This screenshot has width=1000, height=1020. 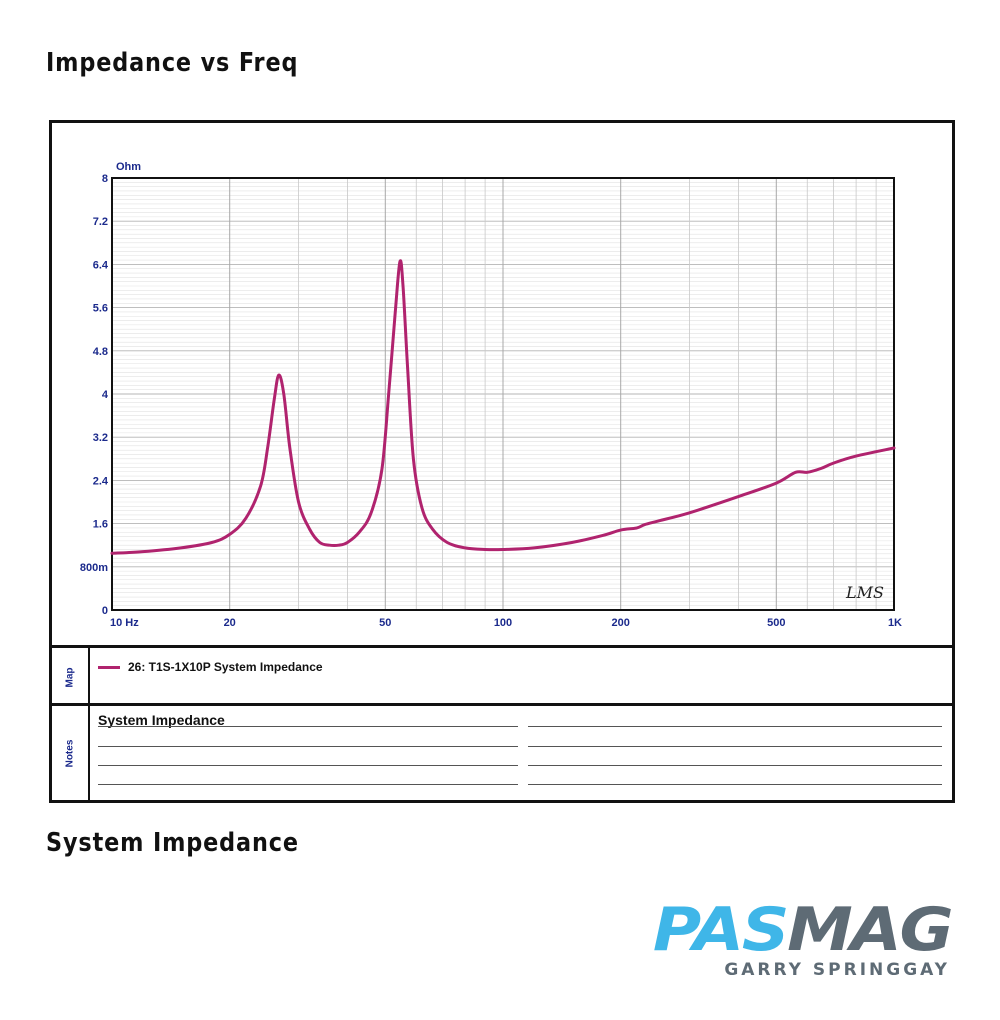 What do you see at coordinates (109, 667) in the screenshot?
I see `legend-swatch` at bounding box center [109, 667].